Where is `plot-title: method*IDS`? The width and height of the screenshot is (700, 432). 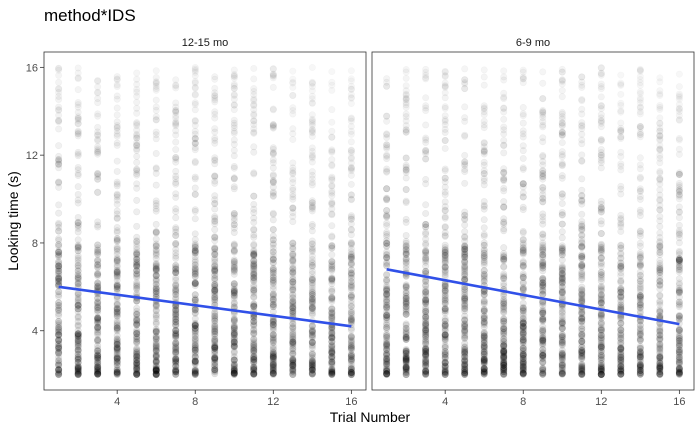
plot-title: method*IDS is located at coordinates (90, 15).